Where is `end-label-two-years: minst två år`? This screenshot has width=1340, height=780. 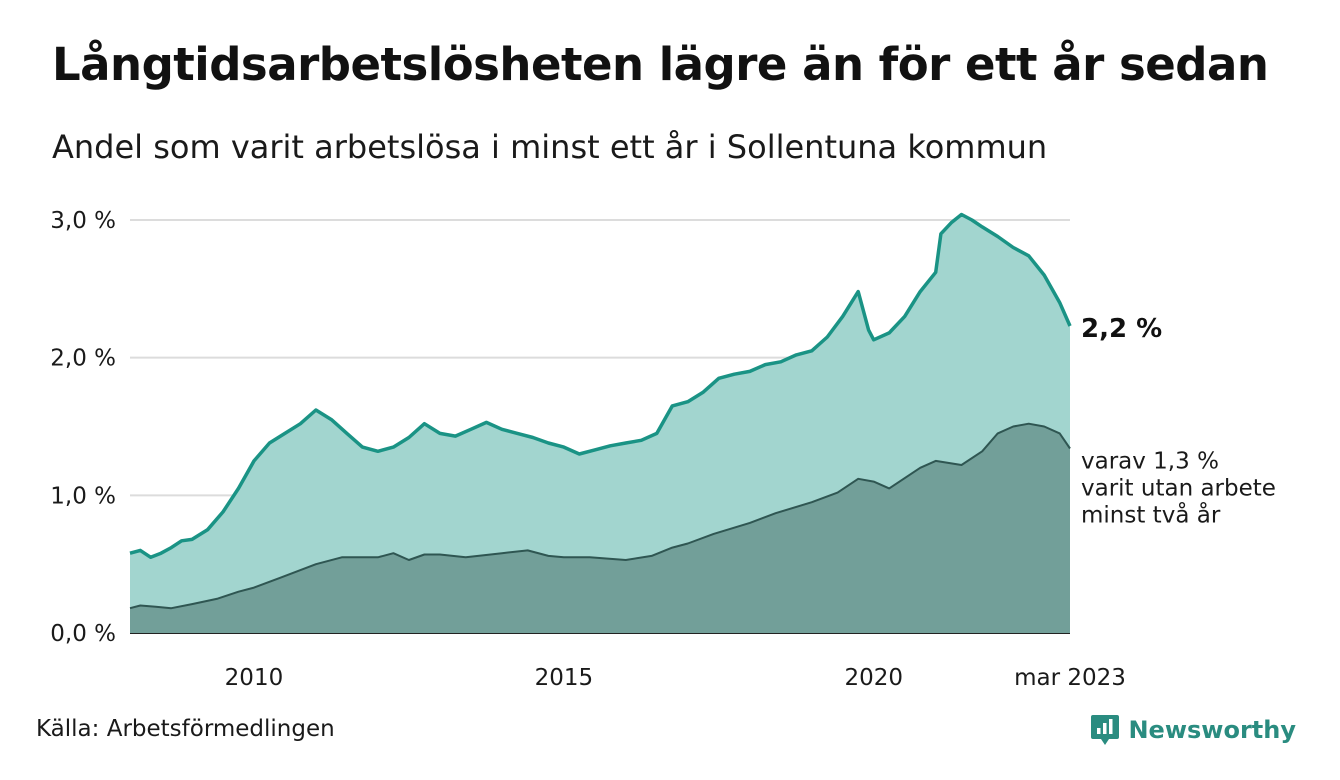
end-label-two-years: minst två år is located at coordinates (1151, 515).